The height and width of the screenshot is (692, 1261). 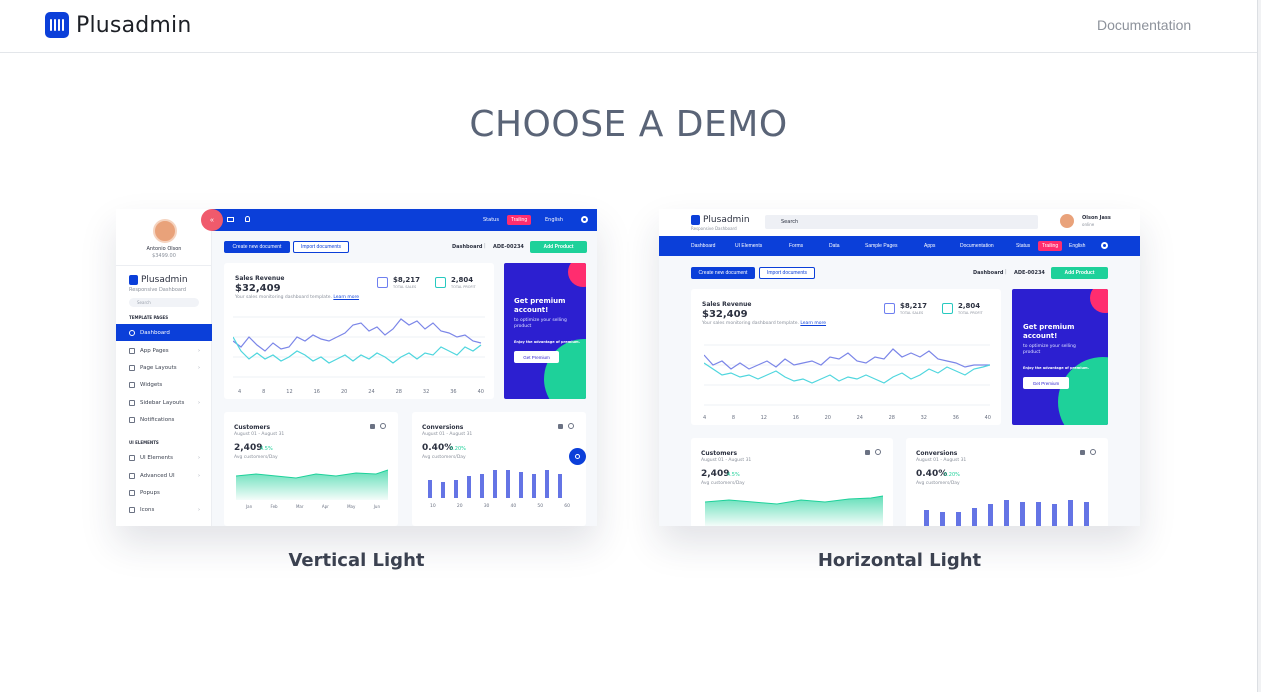 I want to click on preview-menu-item: Sidebar Layouts ›, so click(x=164, y=402).